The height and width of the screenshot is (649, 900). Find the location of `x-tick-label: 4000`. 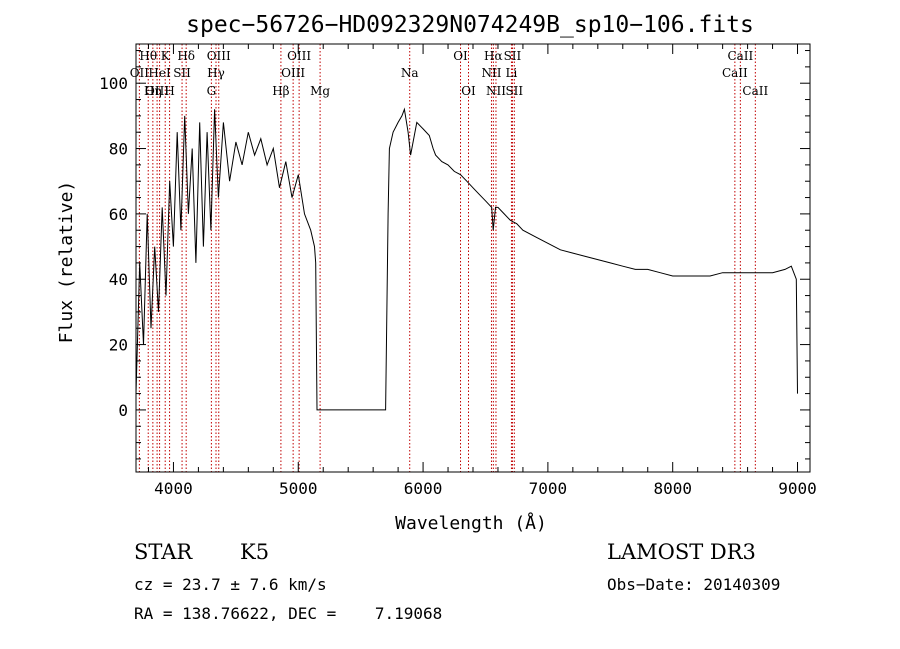

x-tick-label: 4000 is located at coordinates (173, 488).